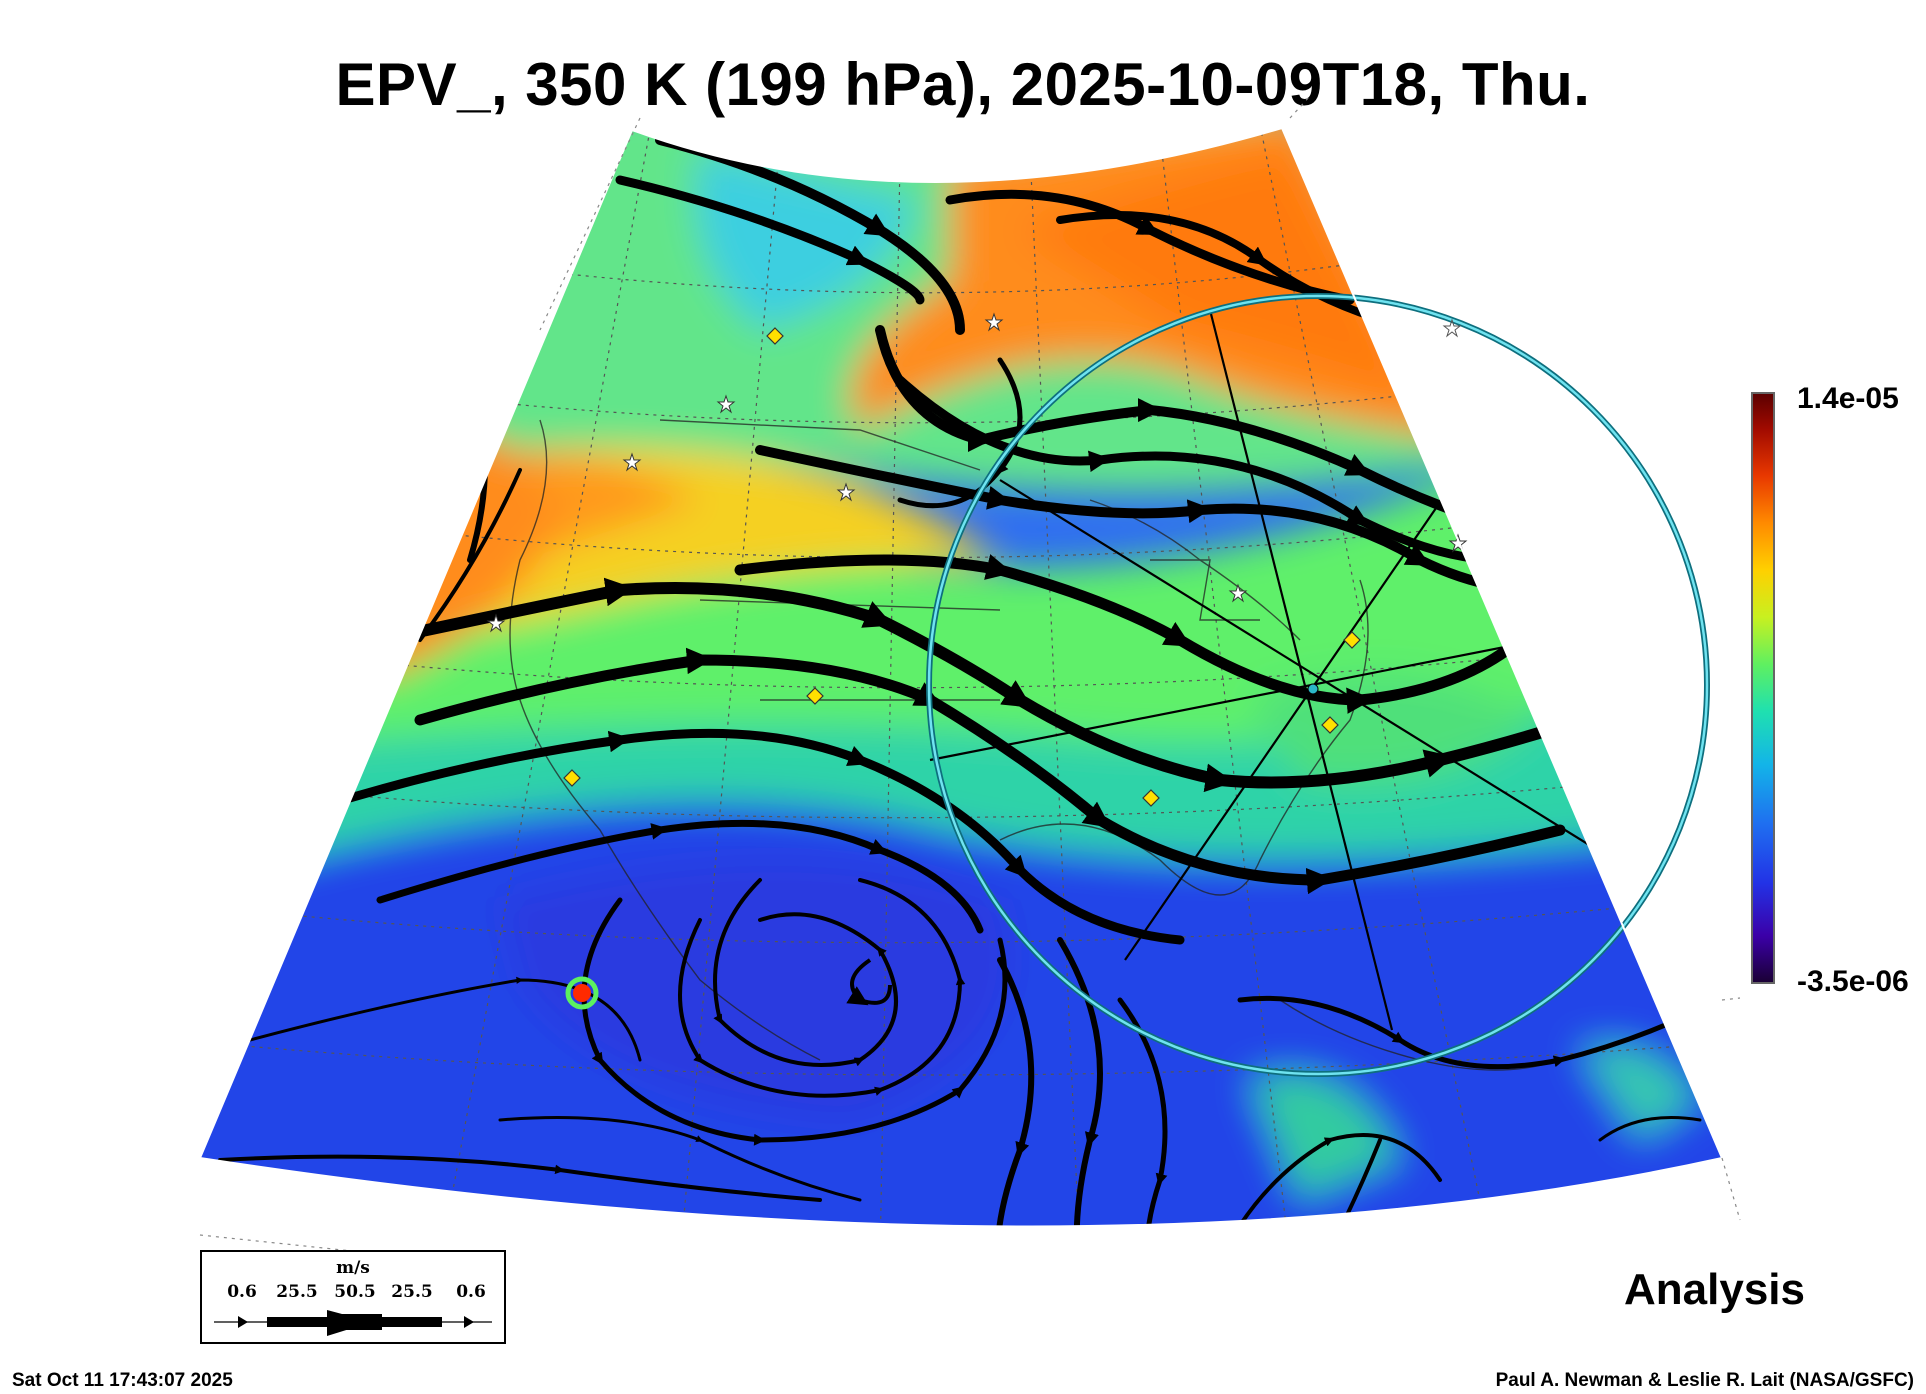 The image size is (1926, 1394). Describe the element at coordinates (1763, 688) in the screenshot. I see `colorbar` at that location.